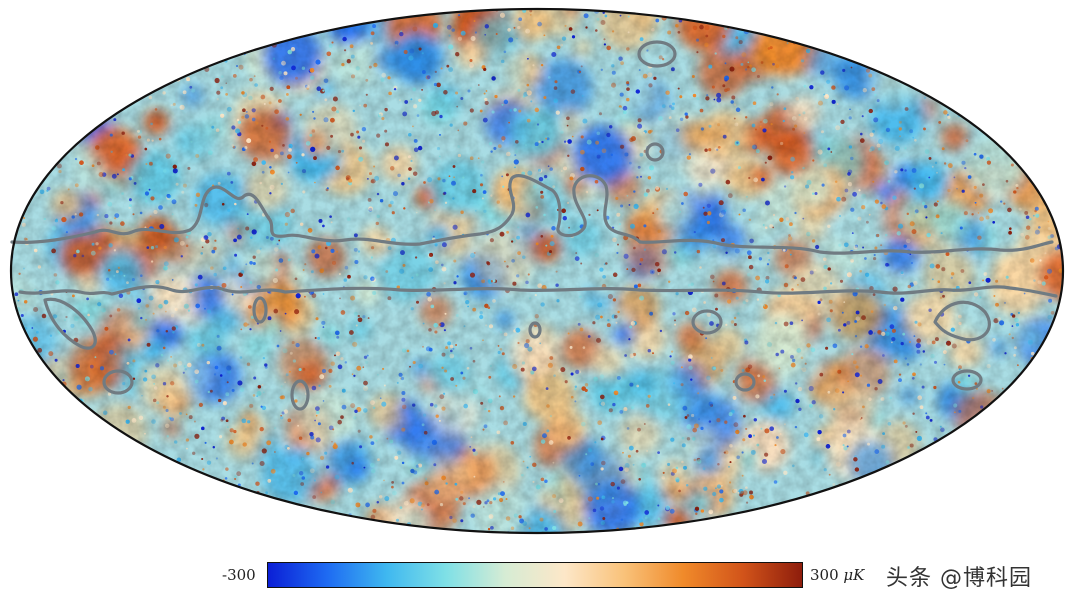  I want to click on mask-island-mid-left, so click(260, 310).